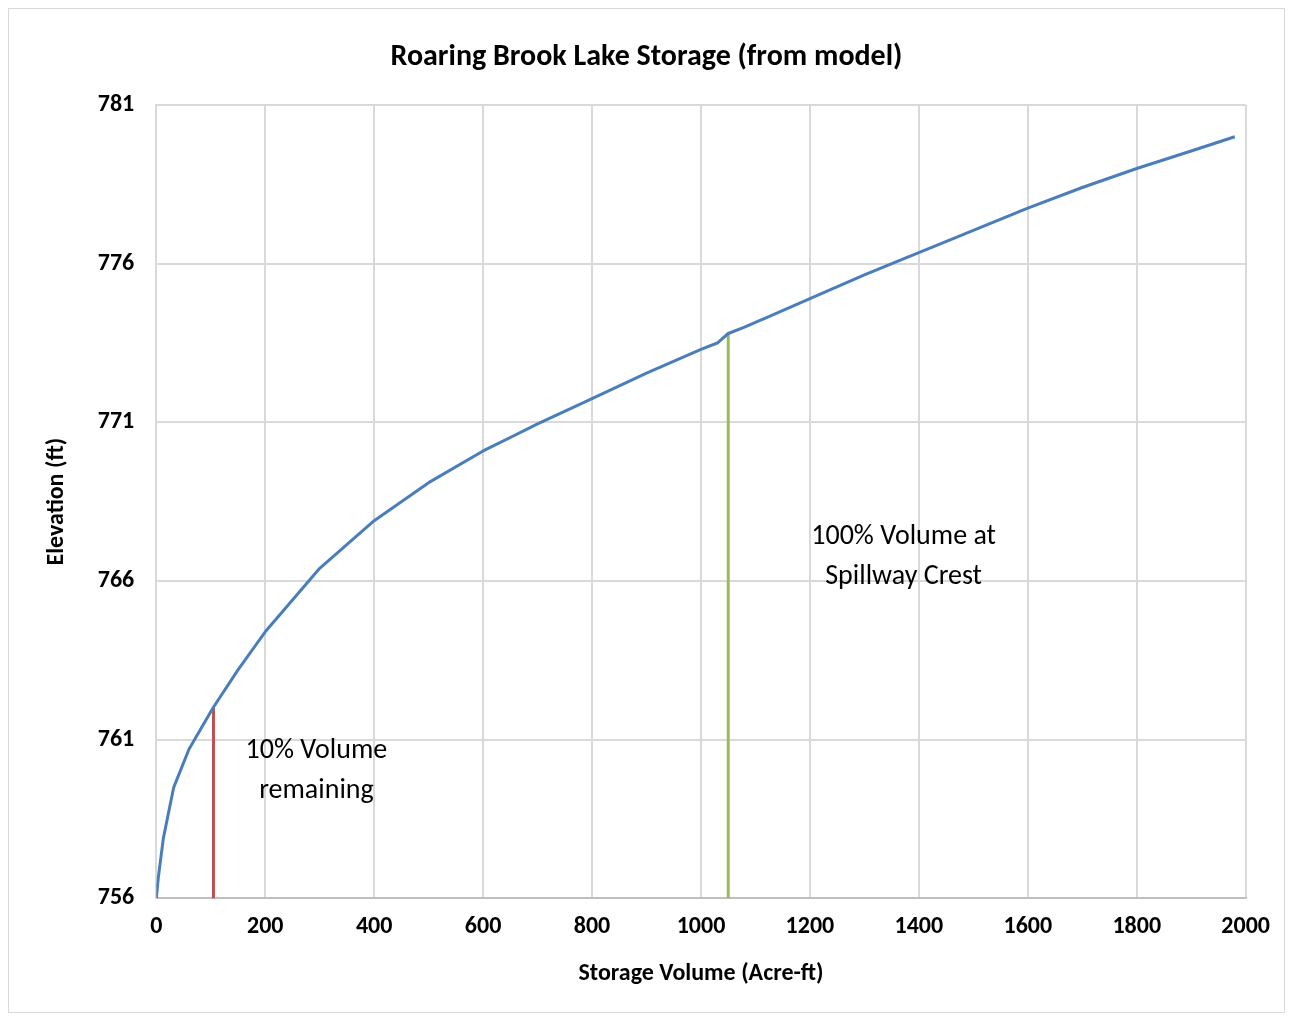 The width and height of the screenshot is (1291, 1019). Describe the element at coordinates (116, 261) in the screenshot. I see `y-tick-label: 776` at that location.